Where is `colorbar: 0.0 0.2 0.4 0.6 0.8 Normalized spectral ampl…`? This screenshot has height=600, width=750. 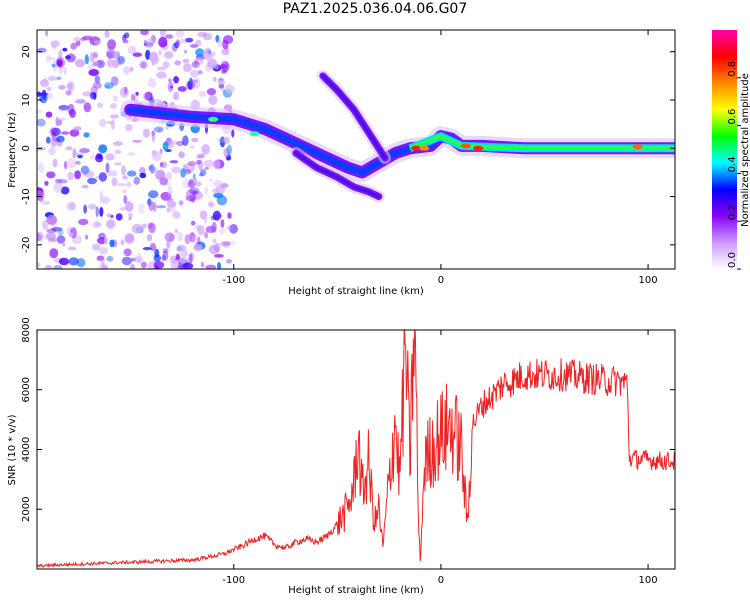 colorbar: 0.0 0.2 0.4 0.6 0.8 Normalized spectral ampl… is located at coordinates (731, 150).